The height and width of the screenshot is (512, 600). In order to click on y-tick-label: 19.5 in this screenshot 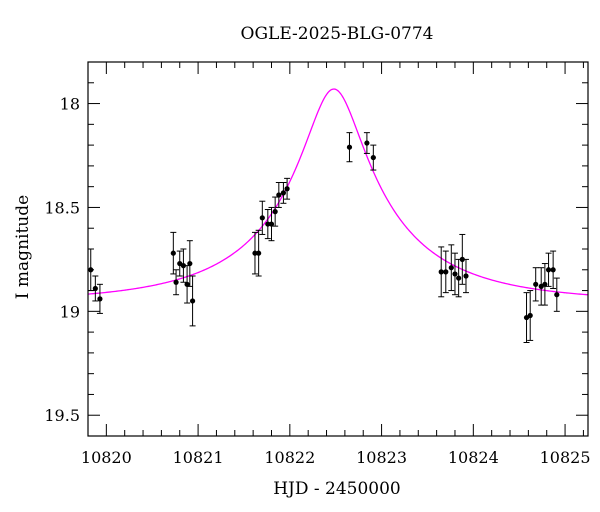, I will do `click(62, 415)`.